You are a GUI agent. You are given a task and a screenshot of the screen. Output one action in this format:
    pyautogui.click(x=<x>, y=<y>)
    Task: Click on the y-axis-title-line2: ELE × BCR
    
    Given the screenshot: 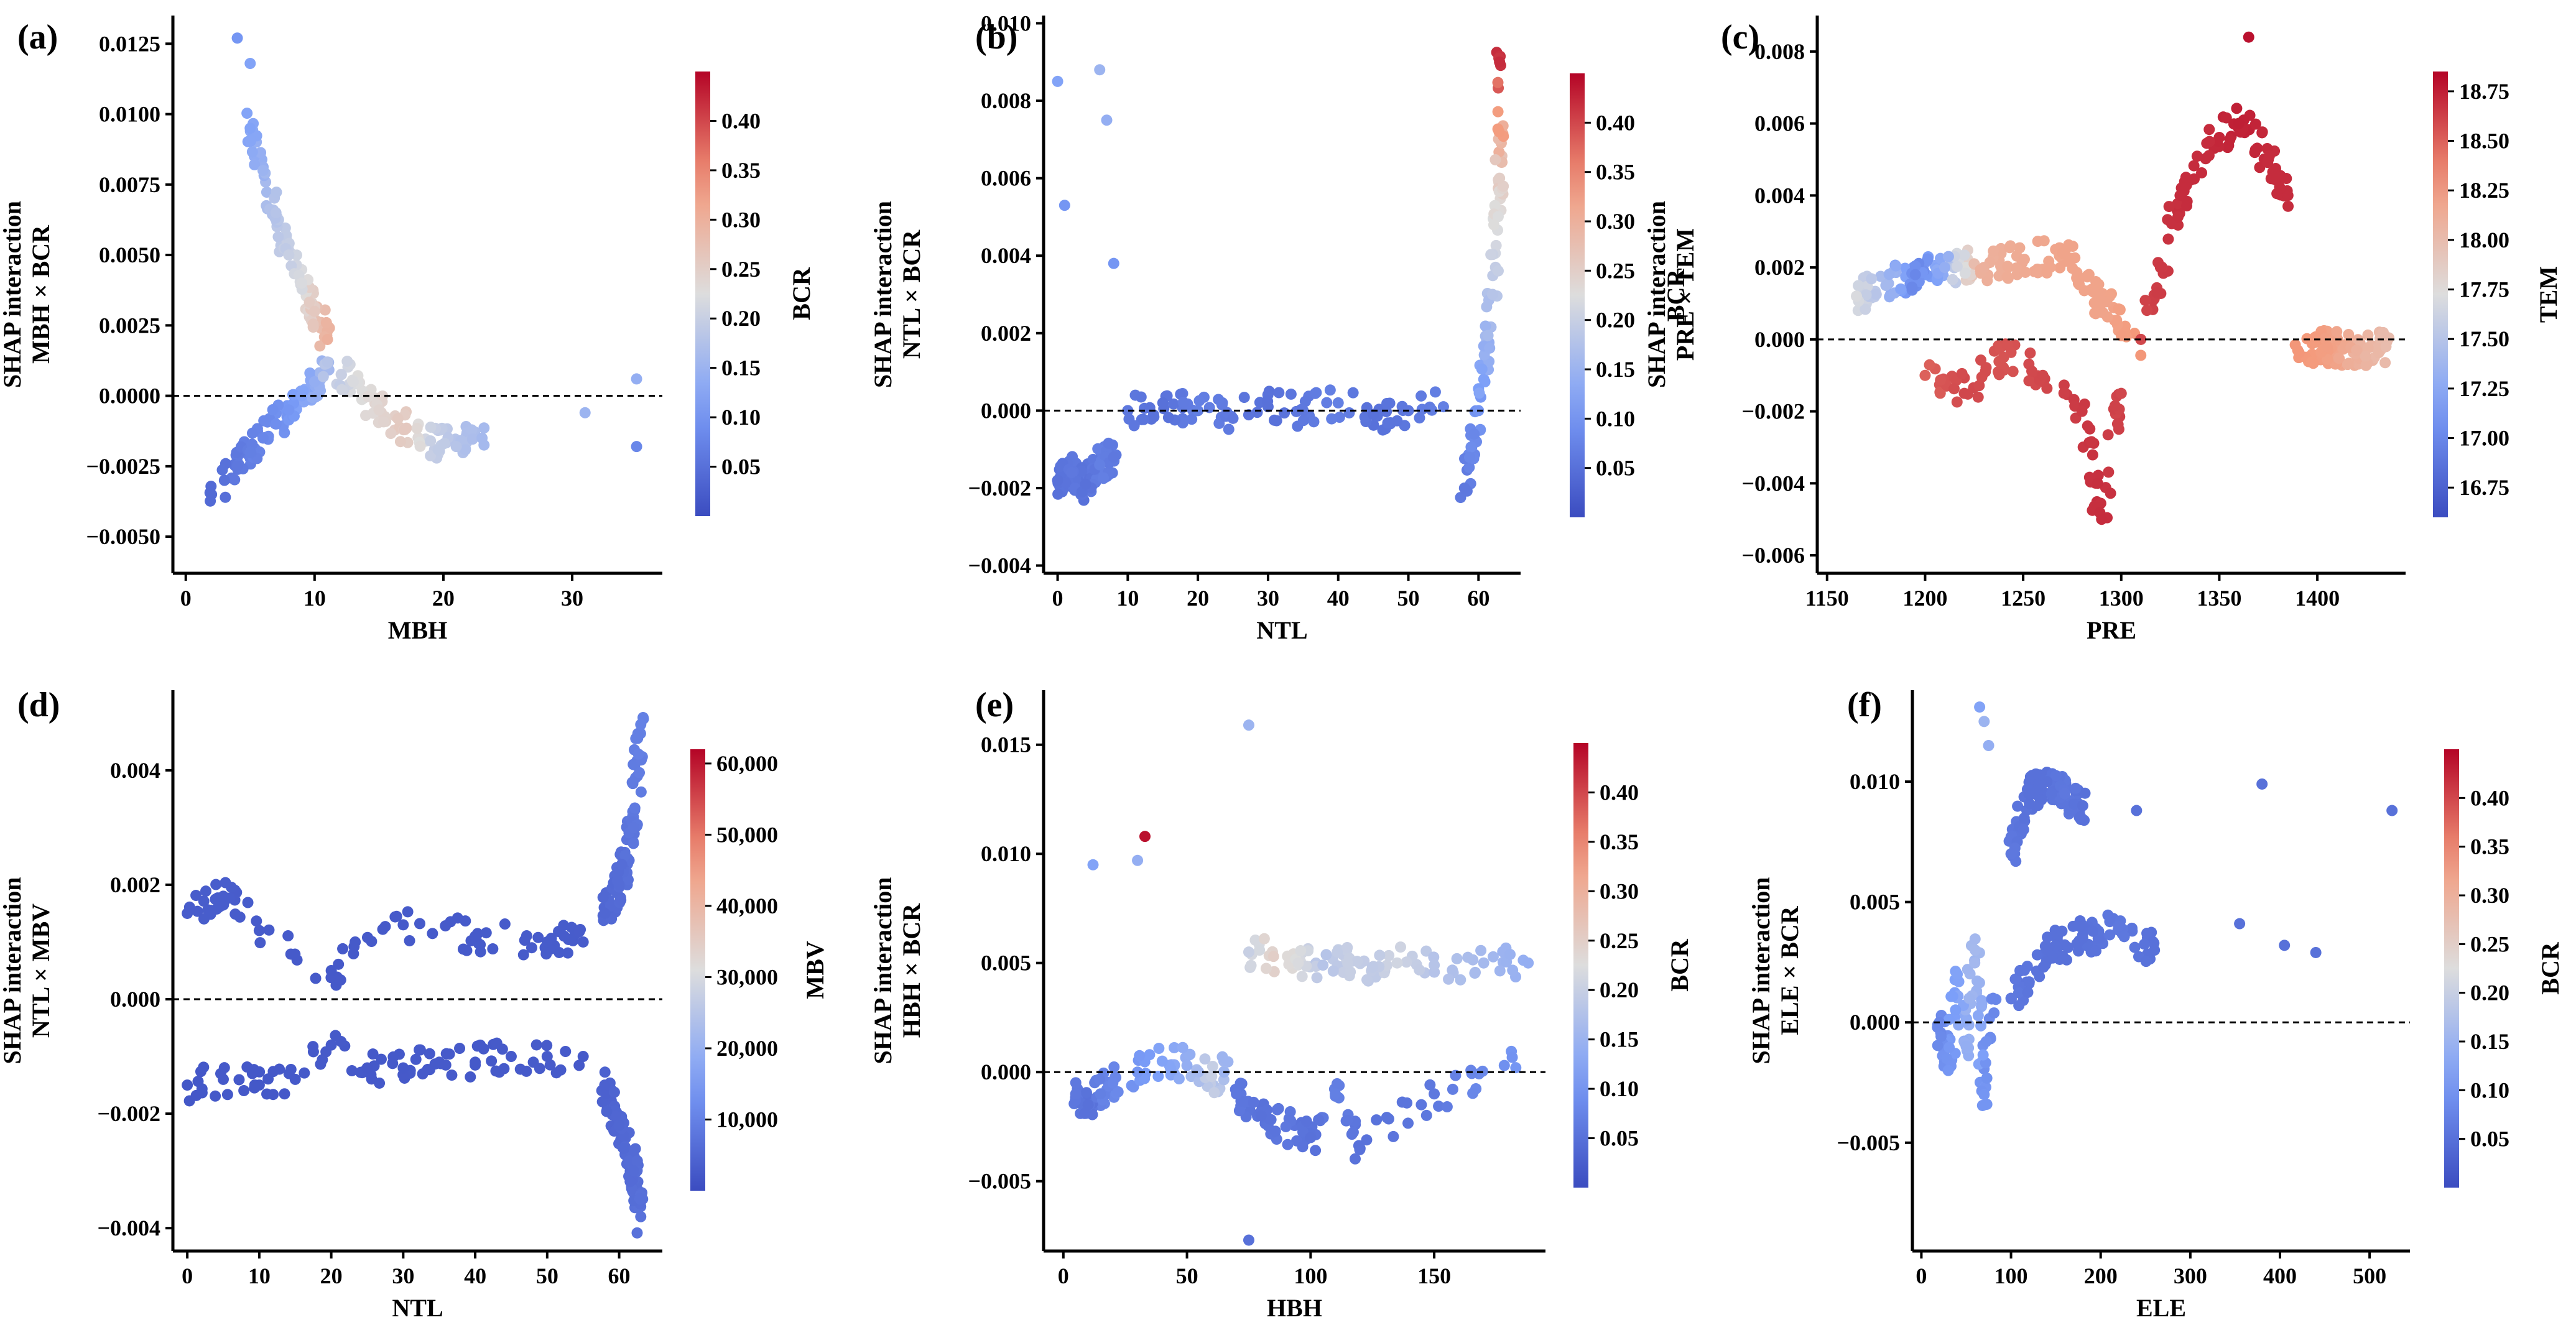 What is the action you would take?
    pyautogui.click(x=1790, y=970)
    